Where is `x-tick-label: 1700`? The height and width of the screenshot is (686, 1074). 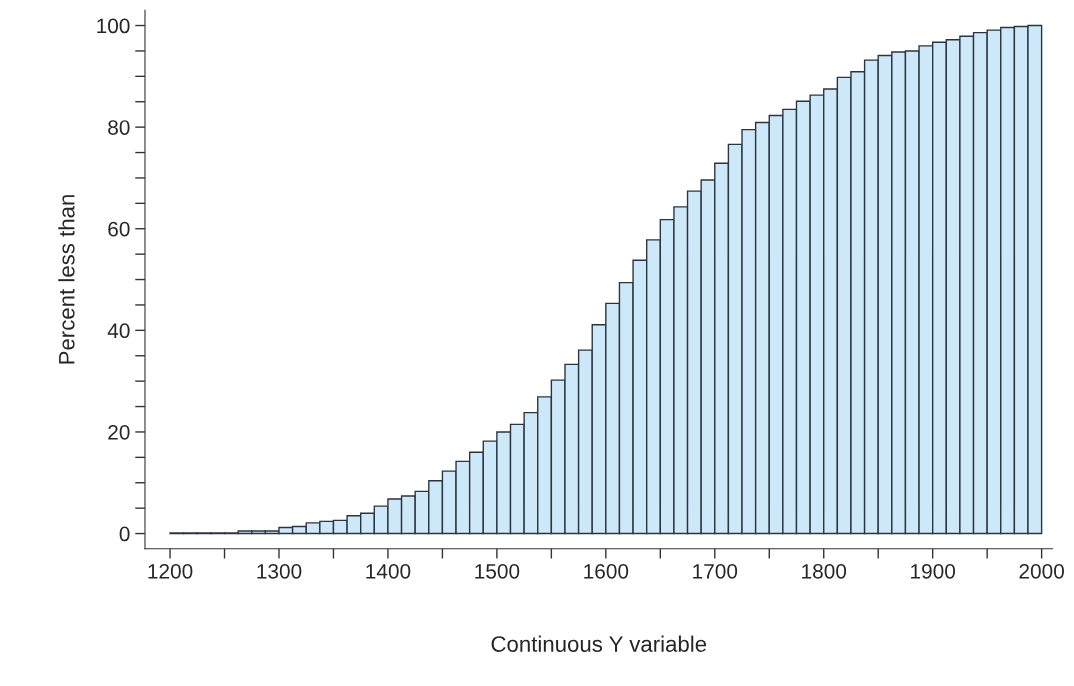 x-tick-label: 1700 is located at coordinates (715, 571).